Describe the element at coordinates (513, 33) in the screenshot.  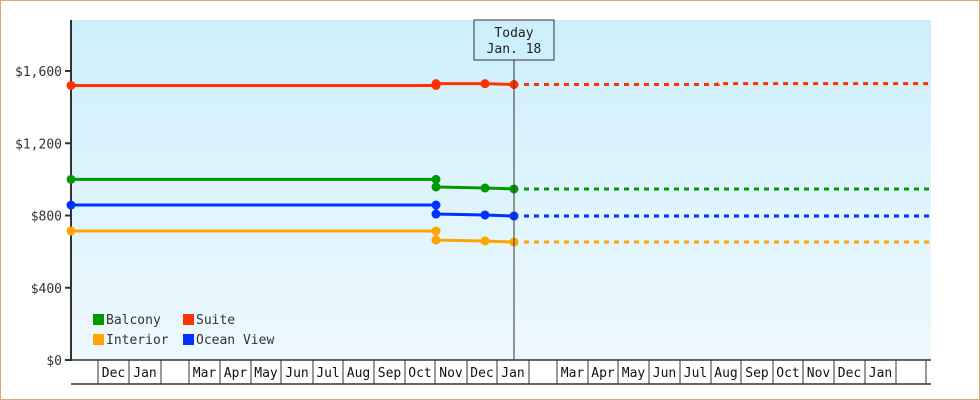
I see `today-label: Today` at that location.